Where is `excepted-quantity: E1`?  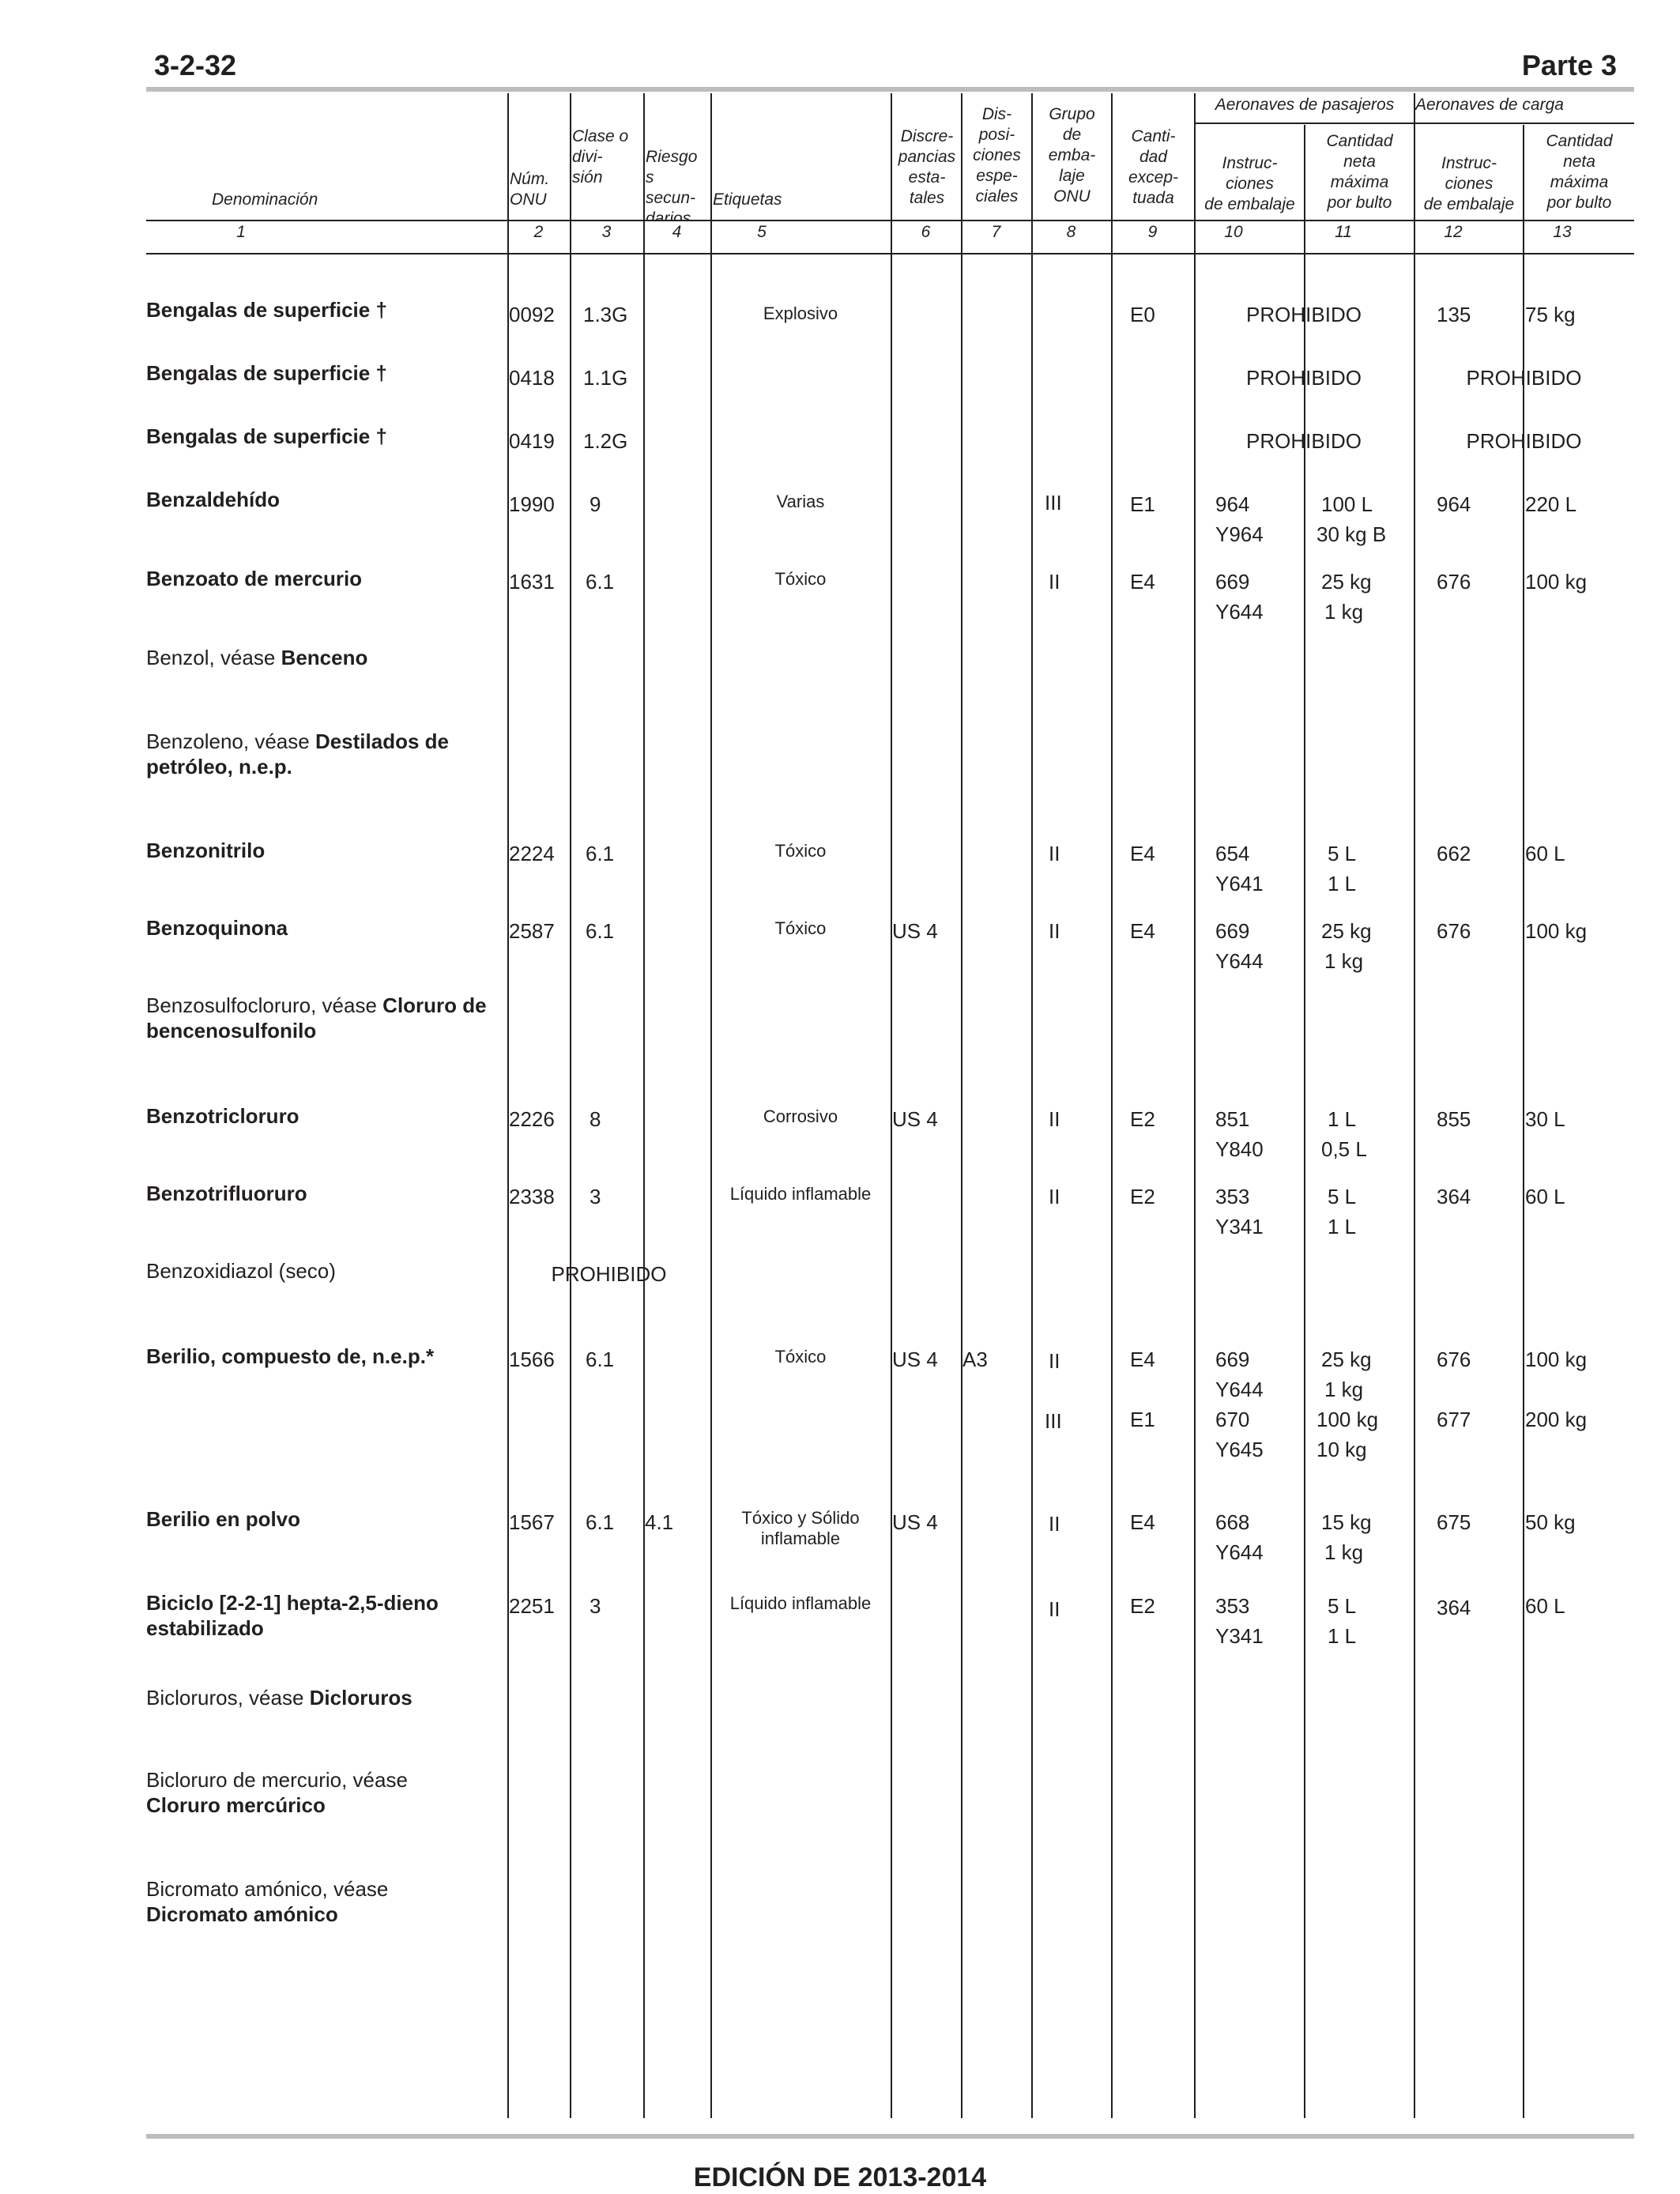
excepted-quantity: E1 is located at coordinates (1142, 1419).